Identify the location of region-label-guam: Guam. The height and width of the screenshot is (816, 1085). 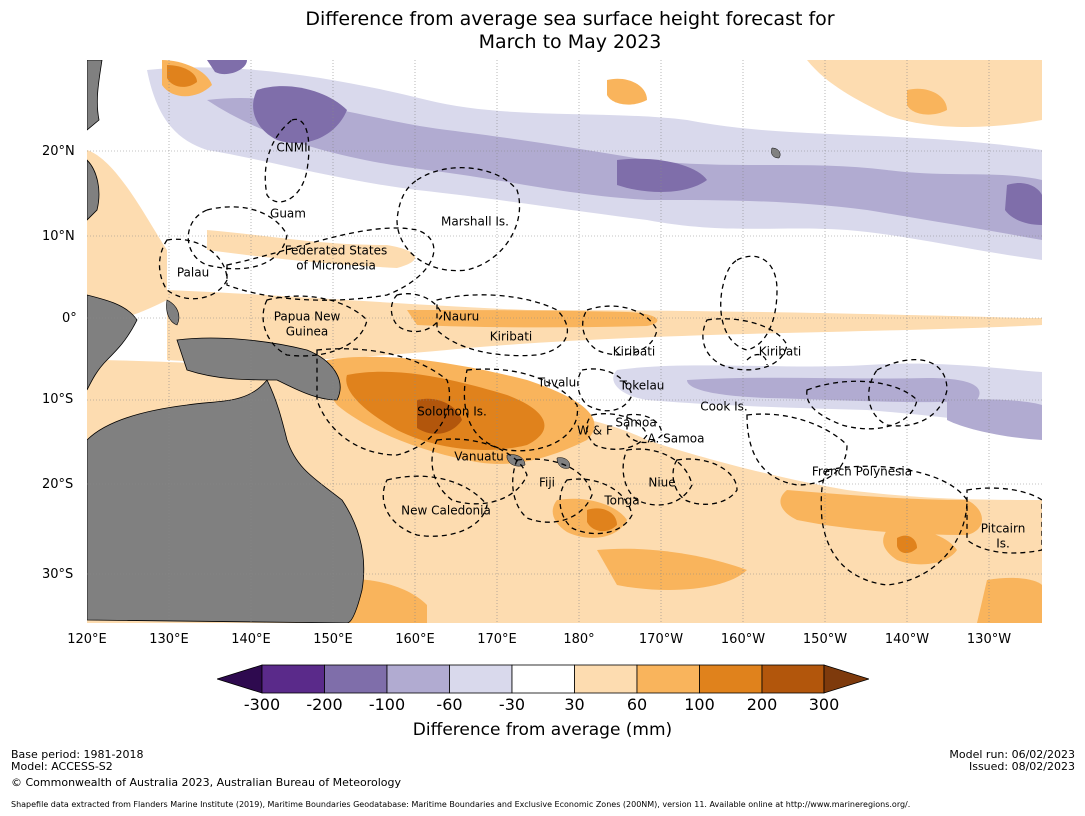
(288, 213).